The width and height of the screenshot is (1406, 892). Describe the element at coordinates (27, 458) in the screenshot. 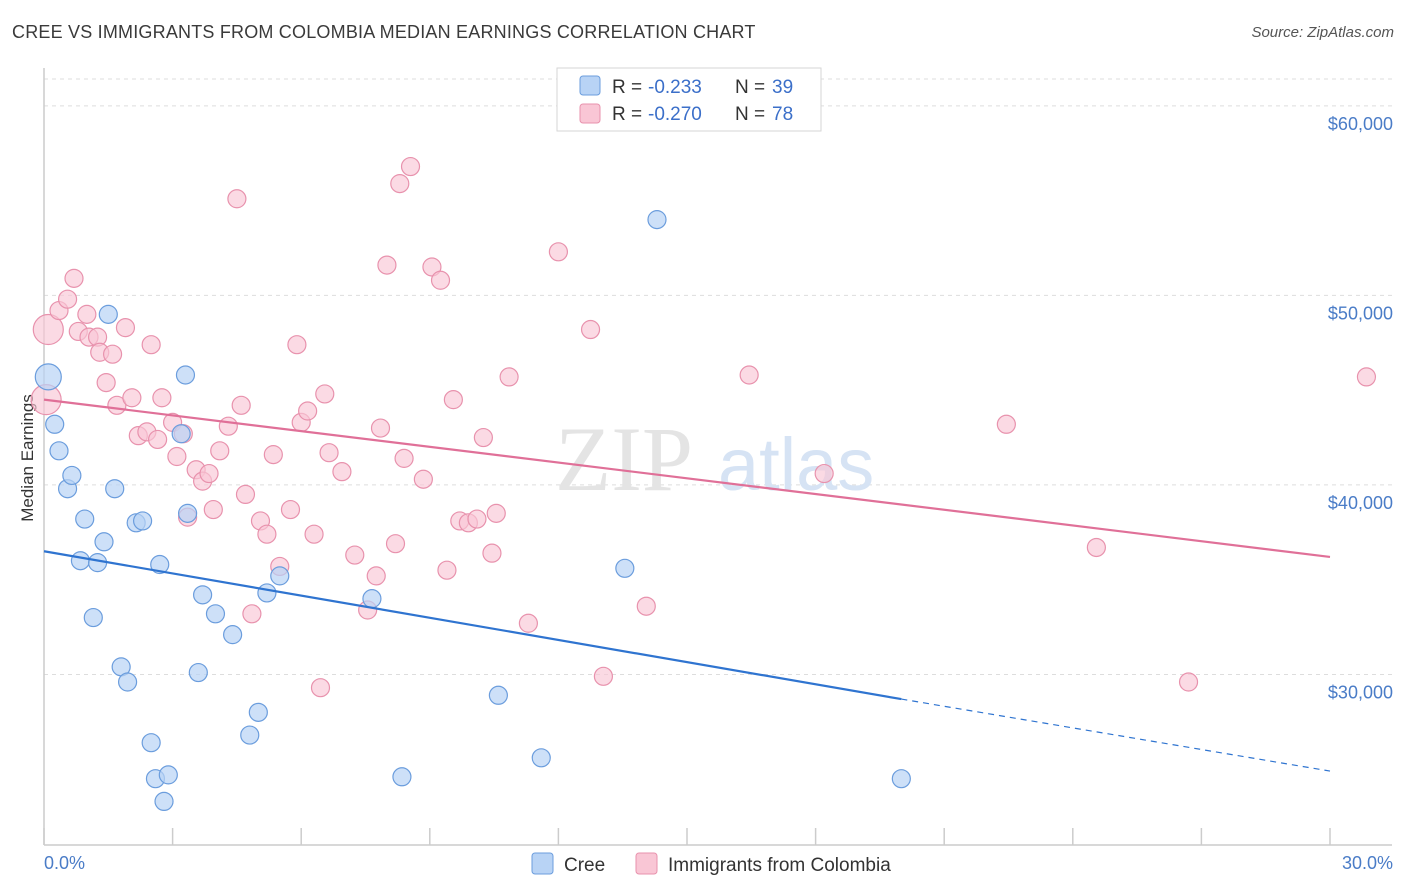

I see `y-axis-label: Median Earnings` at that location.